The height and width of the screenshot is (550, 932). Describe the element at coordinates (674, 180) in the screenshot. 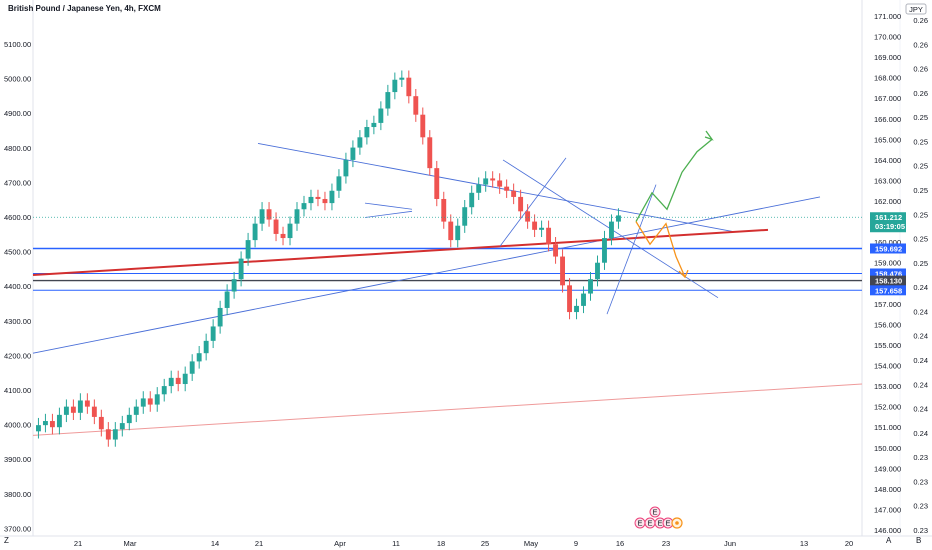

I see `bullish-projection-path` at that location.